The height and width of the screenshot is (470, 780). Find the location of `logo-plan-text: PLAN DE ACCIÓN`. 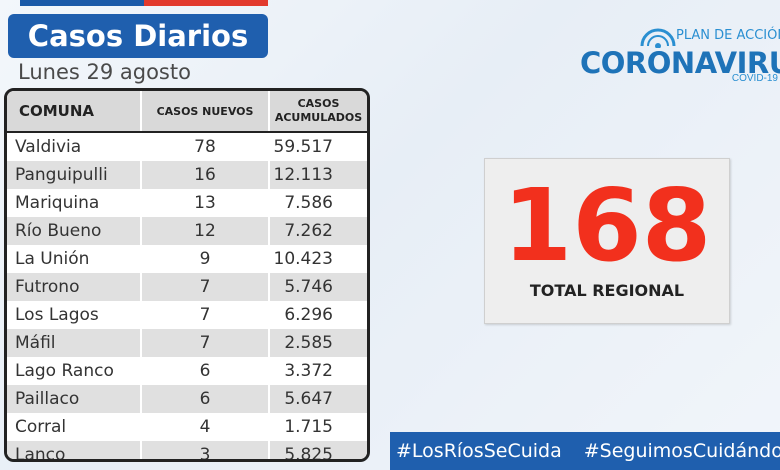

logo-plan-text: PLAN DE ACCIÓN is located at coordinates (728, 35).